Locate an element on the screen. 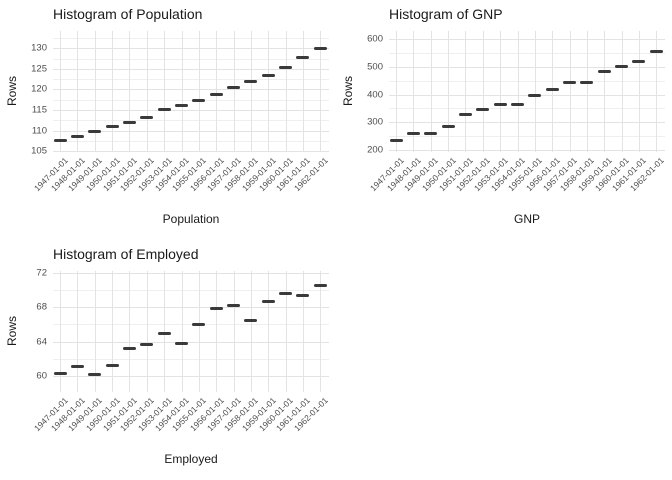 Image resolution: width=672 pixels, height=480 pixels. x-axis-title: GNP is located at coordinates (527, 219).